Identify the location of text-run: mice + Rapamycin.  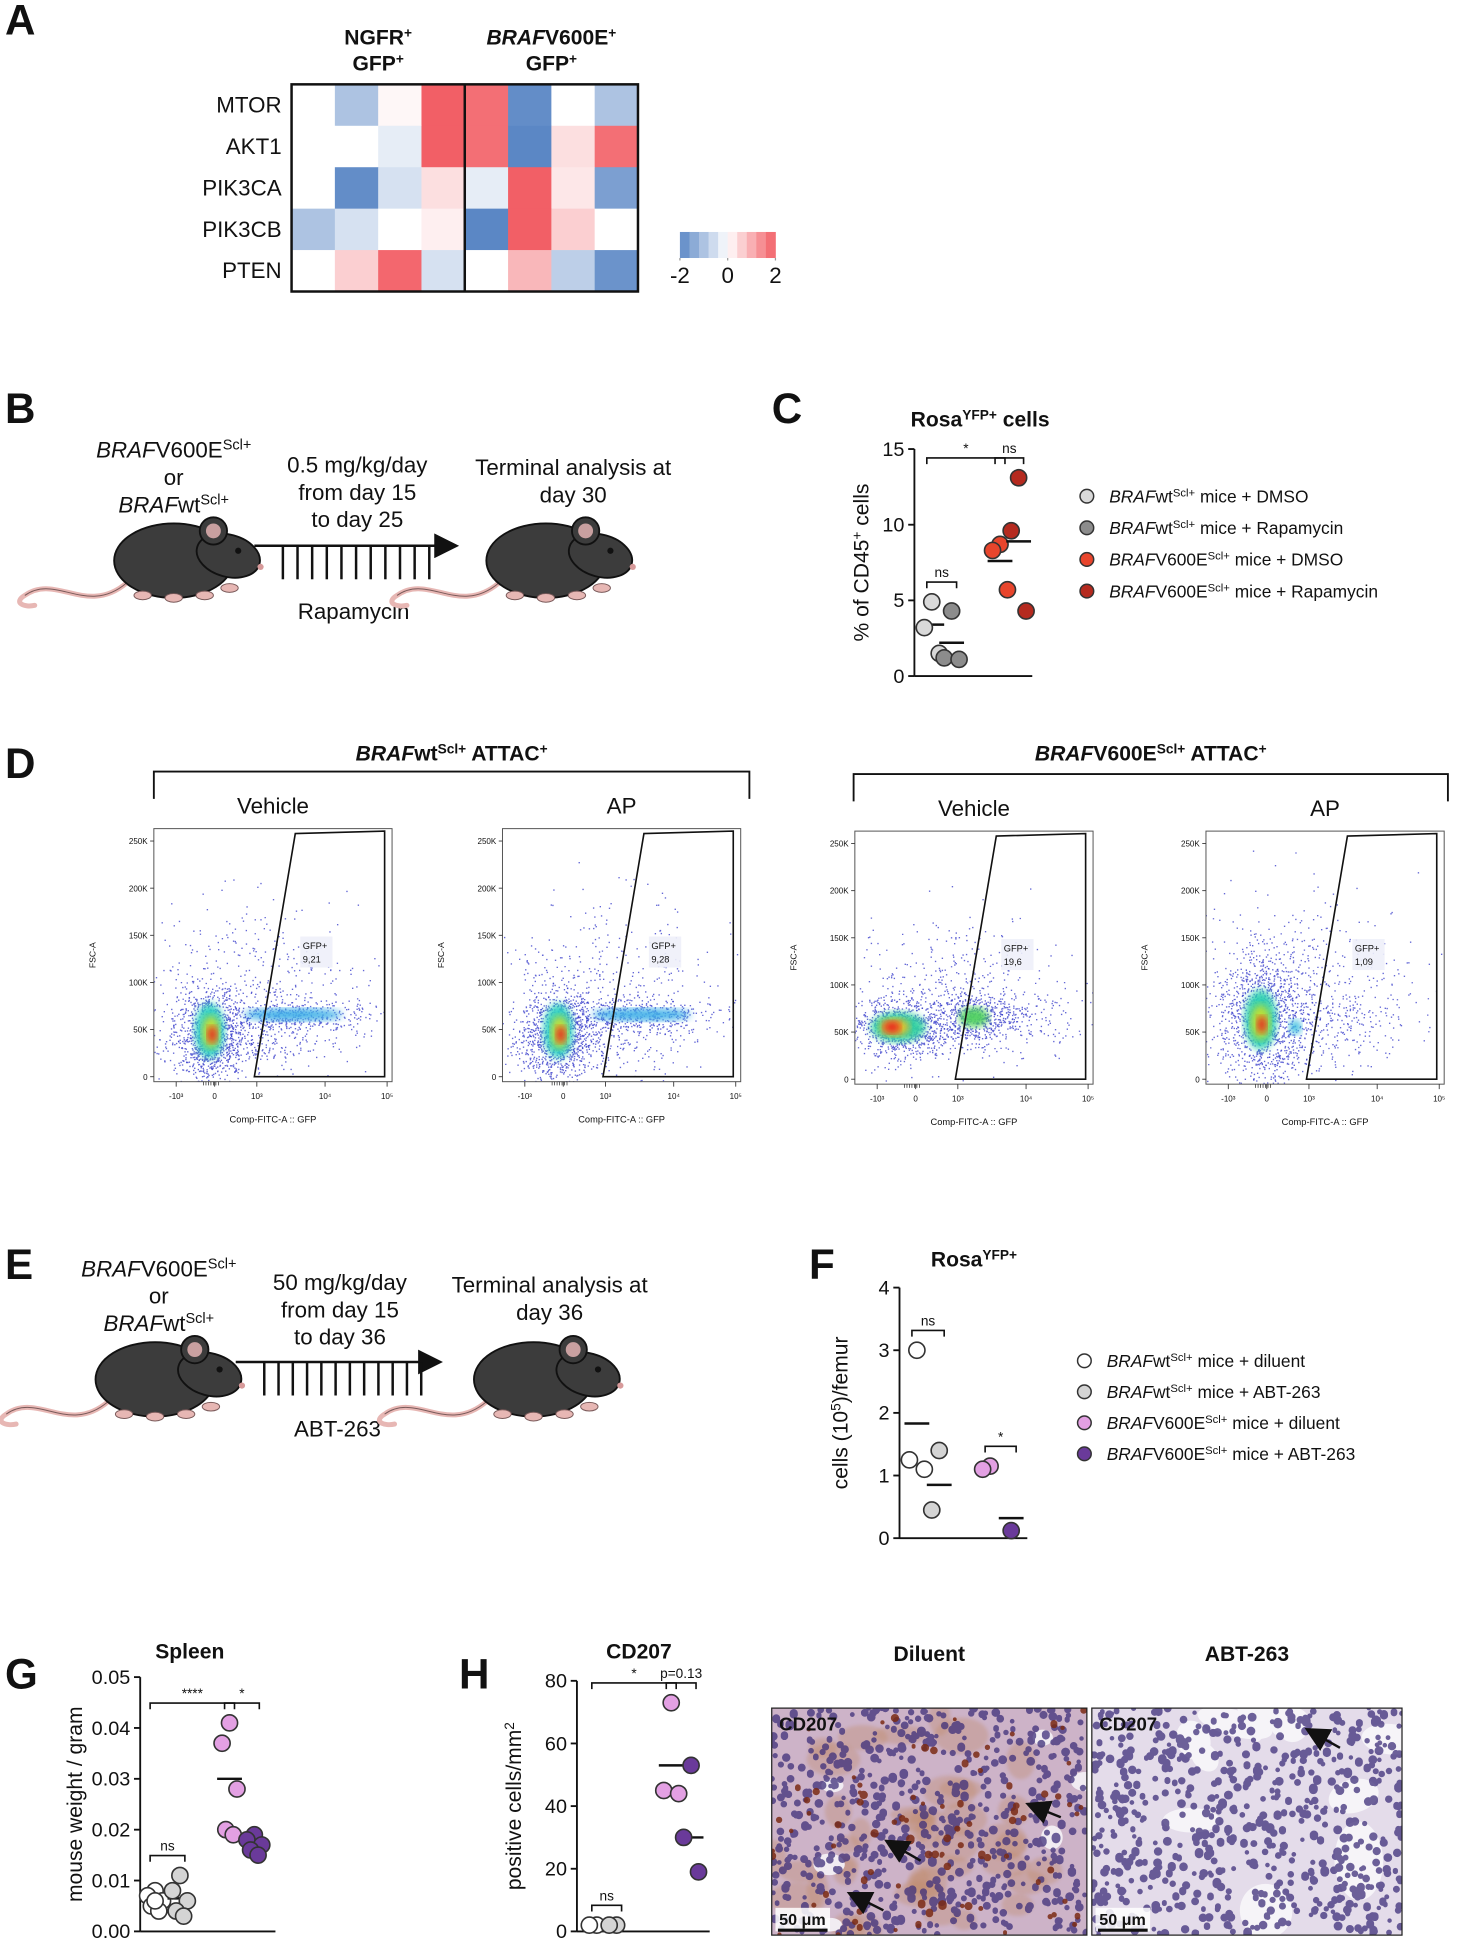
(1304, 591).